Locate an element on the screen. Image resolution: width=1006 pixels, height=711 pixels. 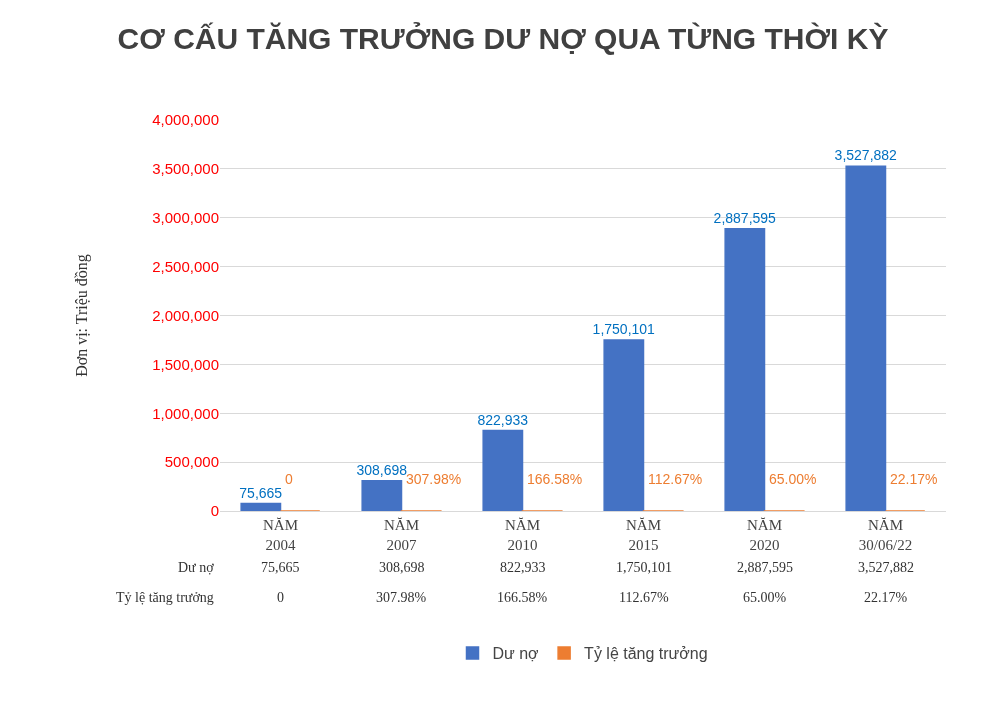
text: 3,527,882 is located at coordinates (865, 155).